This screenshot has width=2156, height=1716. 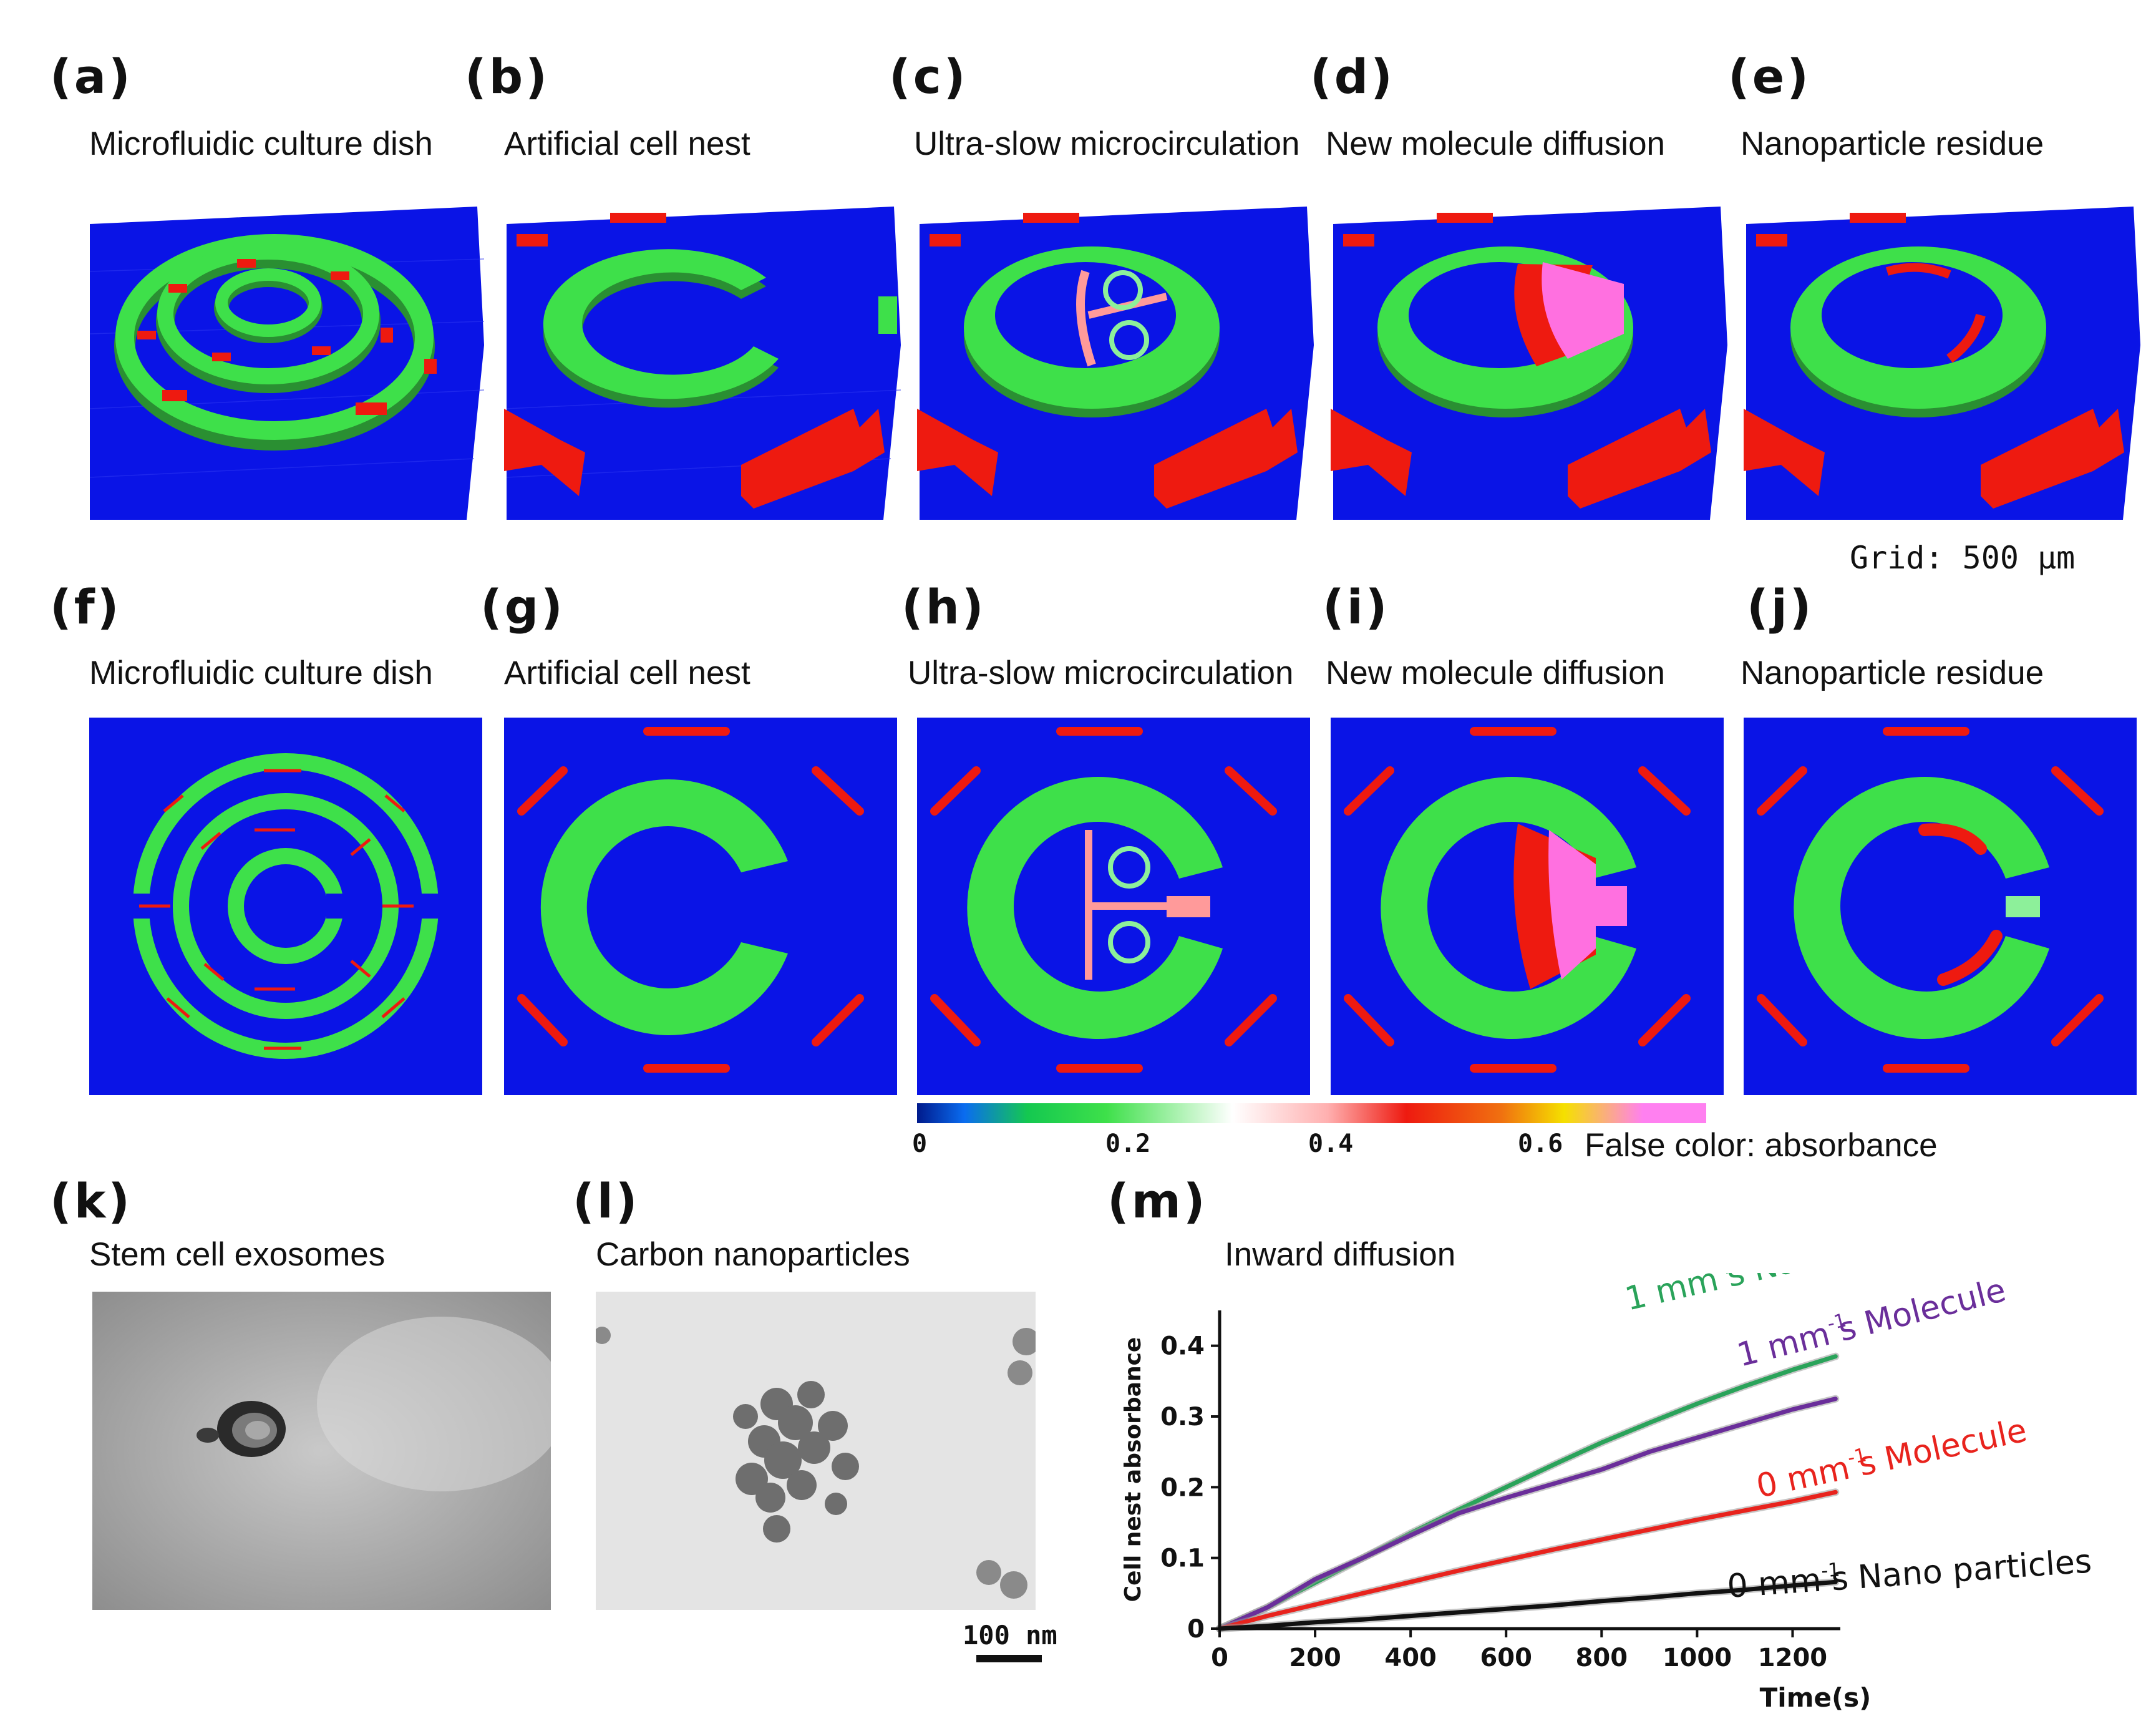 I want to click on colorbar-tick-3: 0.6, so click(x=1540, y=1143).